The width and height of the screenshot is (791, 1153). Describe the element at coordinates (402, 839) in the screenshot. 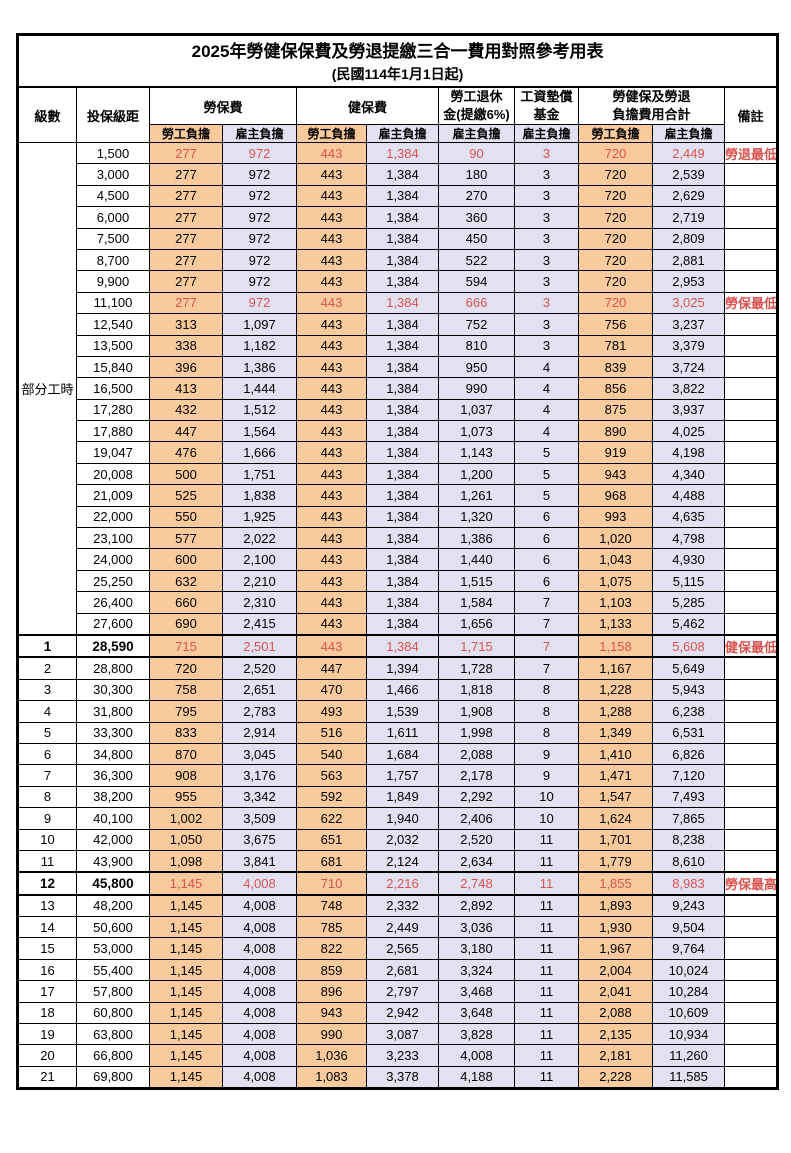

I see `cell-health-ins-employer: 2,032` at that location.